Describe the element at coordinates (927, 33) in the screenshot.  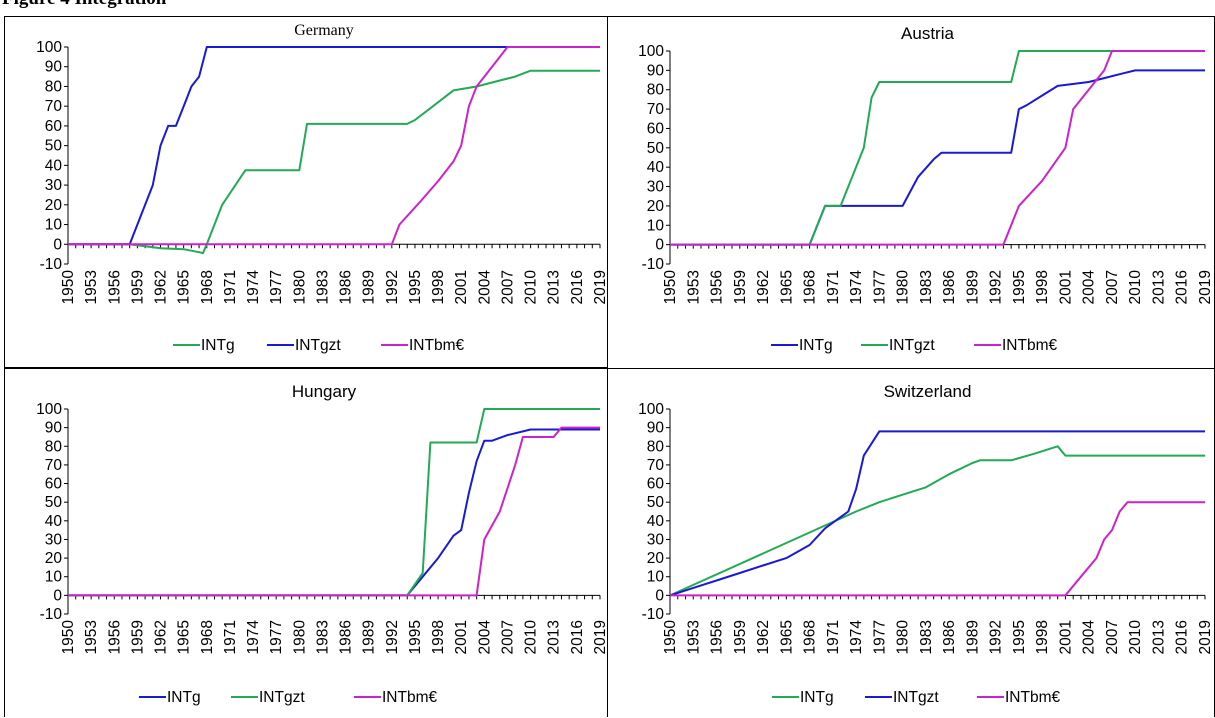
I see `chart-title: Austria` at that location.